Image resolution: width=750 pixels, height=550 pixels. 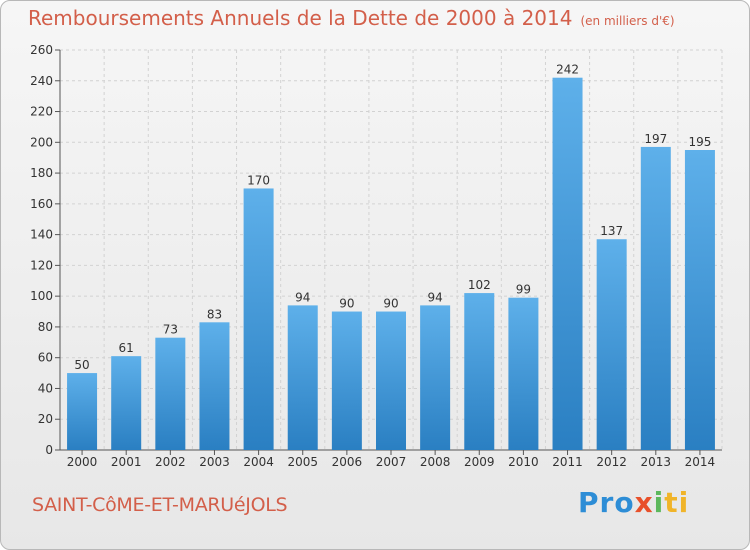 What do you see at coordinates (126, 348) in the screenshot?
I see `bar-value-label: 61` at bounding box center [126, 348].